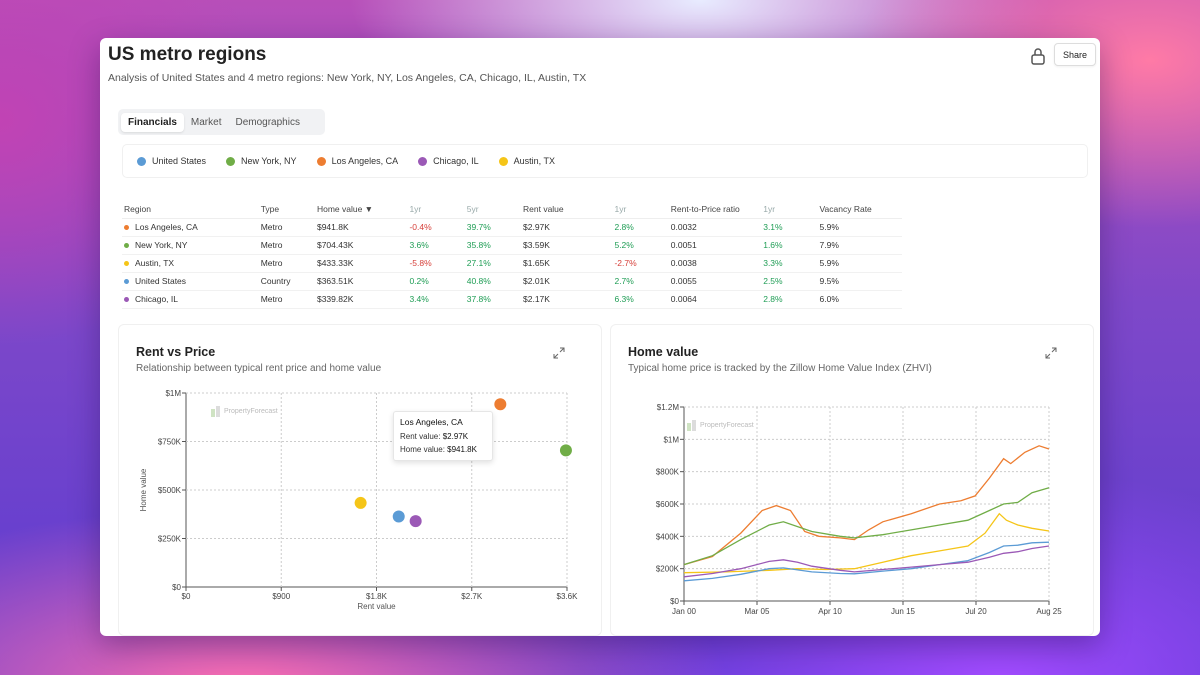  What do you see at coordinates (640, 281) in the screenshot?
I see `cell-rent-1yr: 2.7%` at bounding box center [640, 281].